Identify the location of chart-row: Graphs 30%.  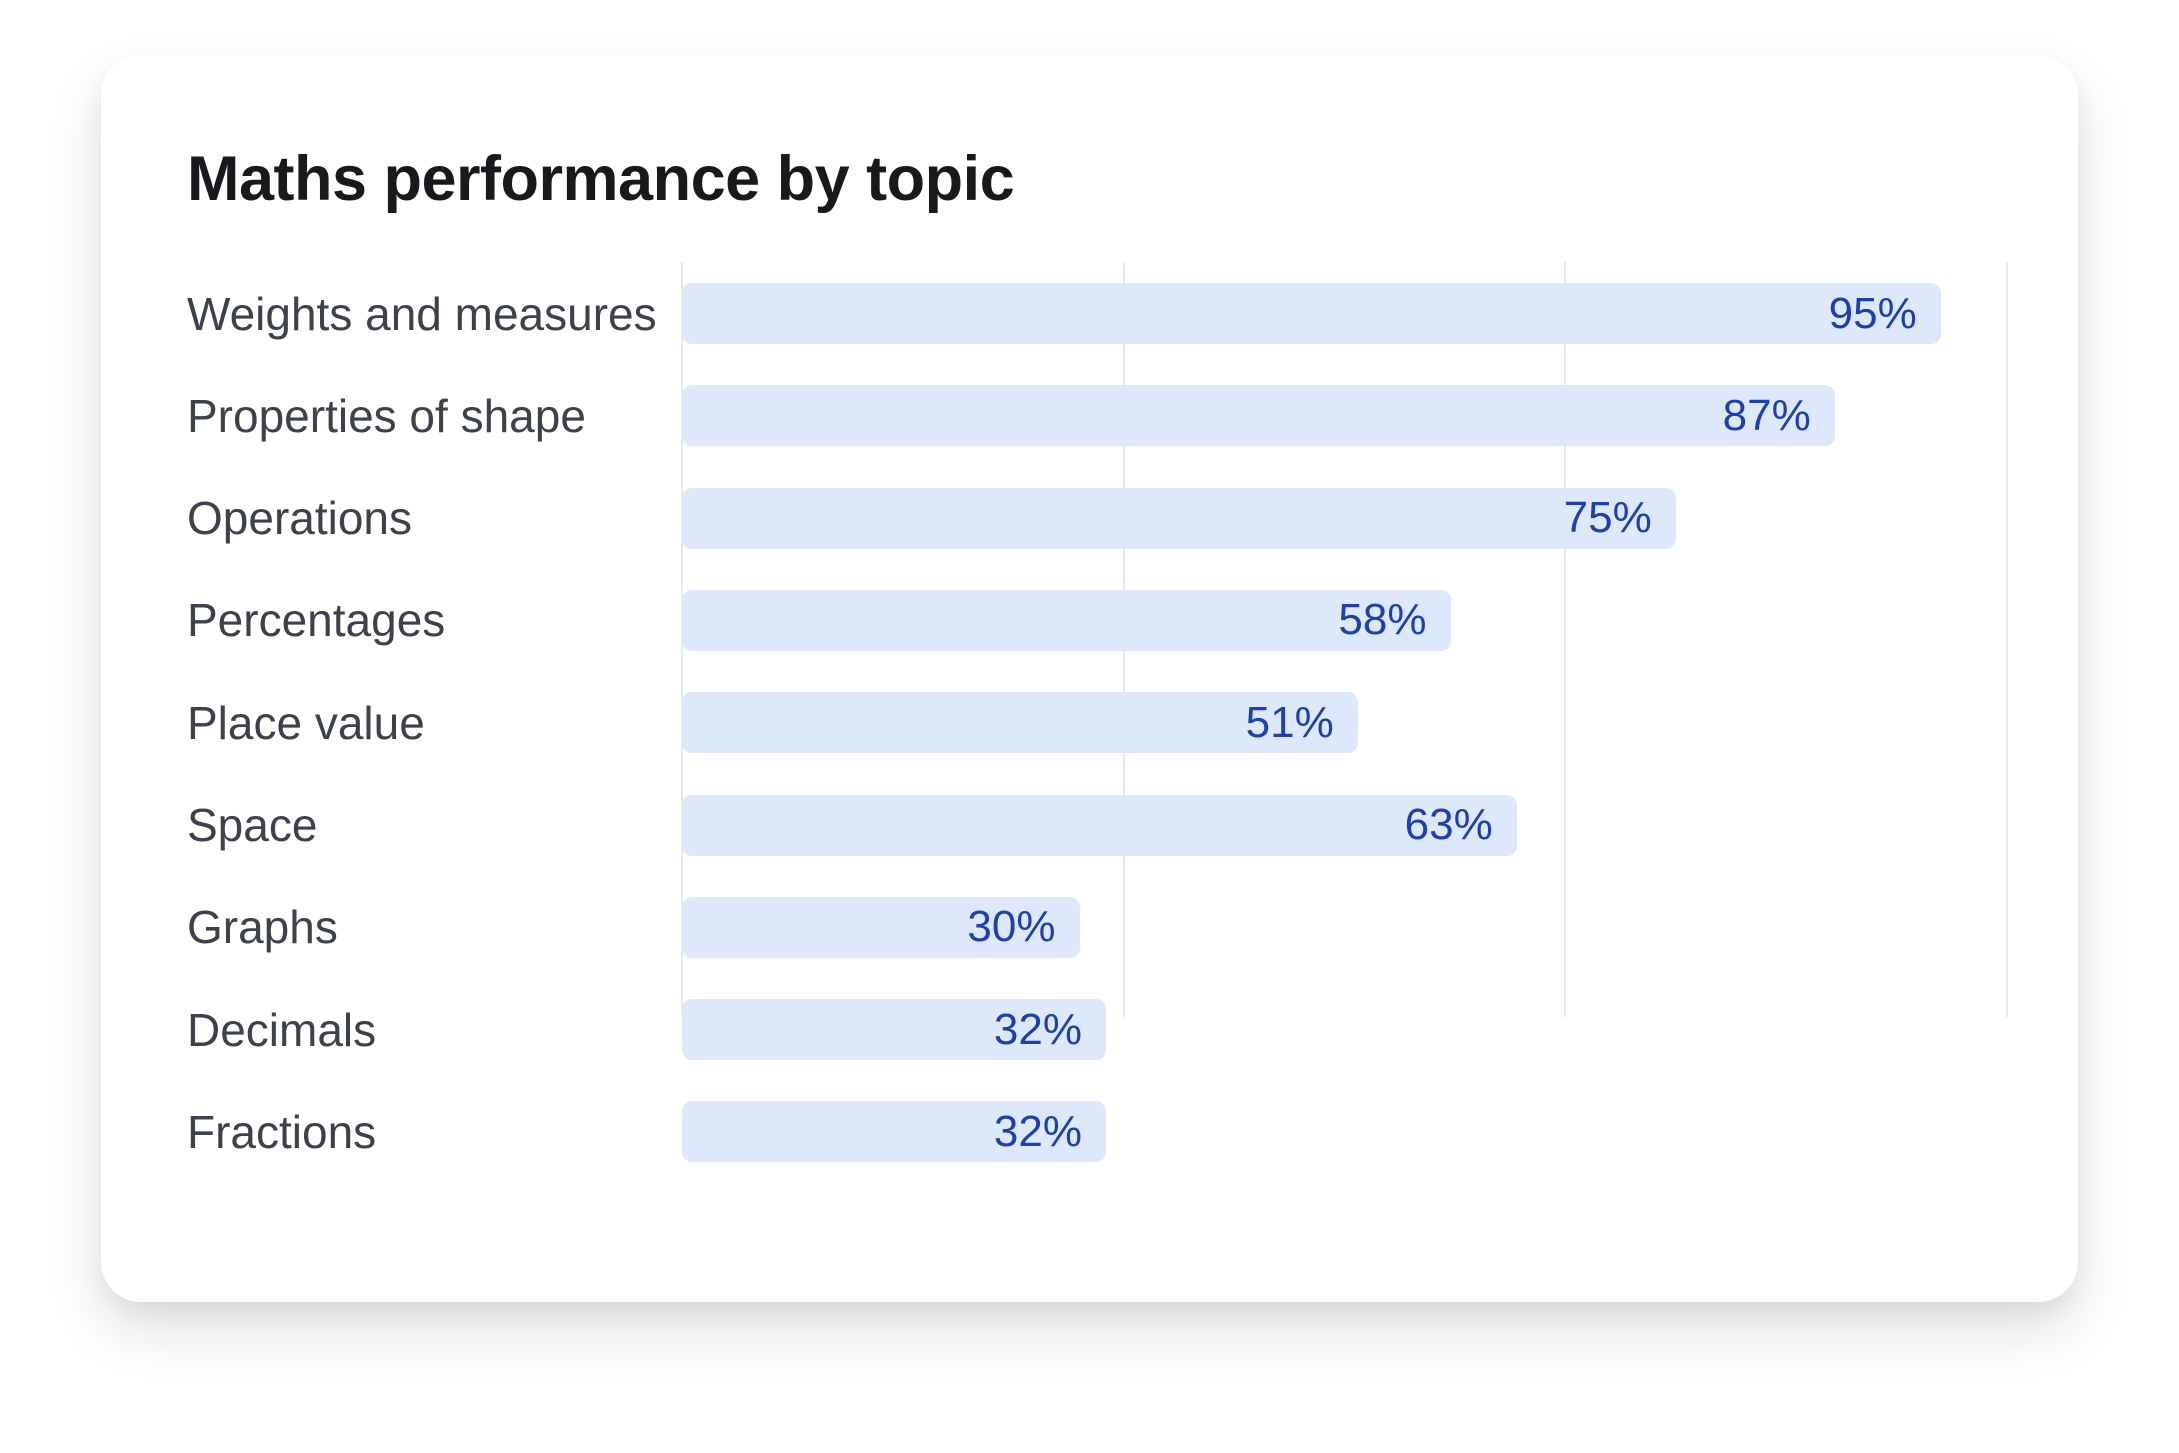
(1097, 927).